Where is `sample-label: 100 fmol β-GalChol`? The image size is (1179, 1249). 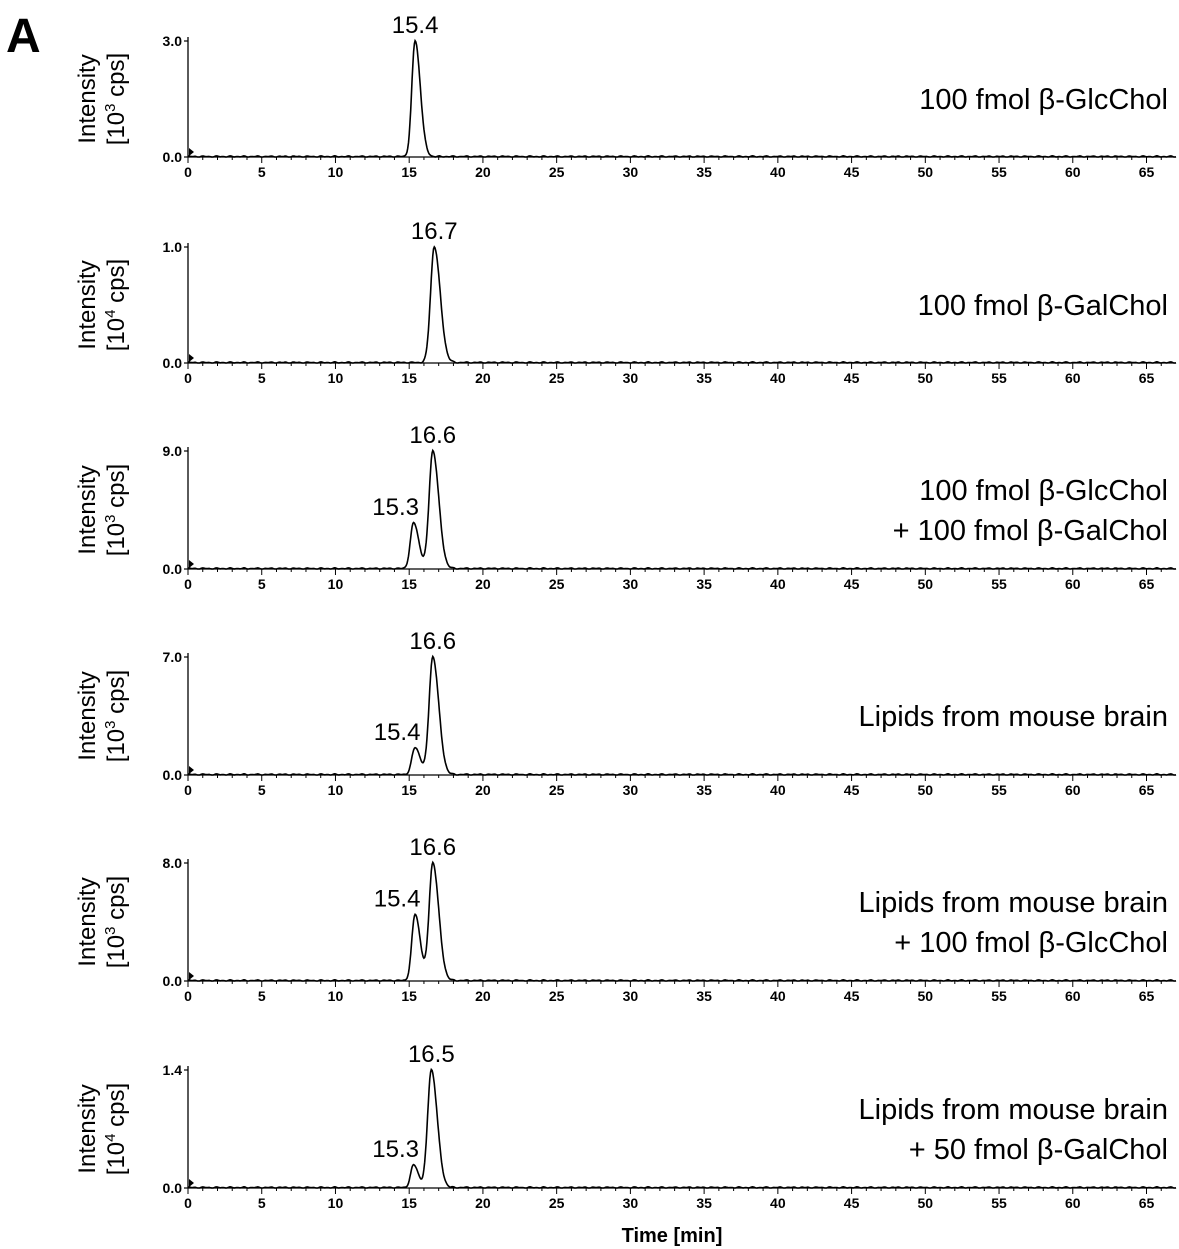 sample-label: 100 fmol β-GalChol is located at coordinates (1043, 306).